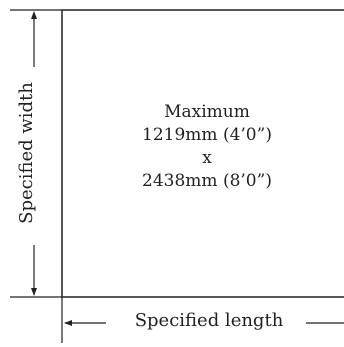 This screenshot has width=344, height=347. What do you see at coordinates (207, 112) in the screenshot?
I see `panel-size-heading: Maximum` at bounding box center [207, 112].